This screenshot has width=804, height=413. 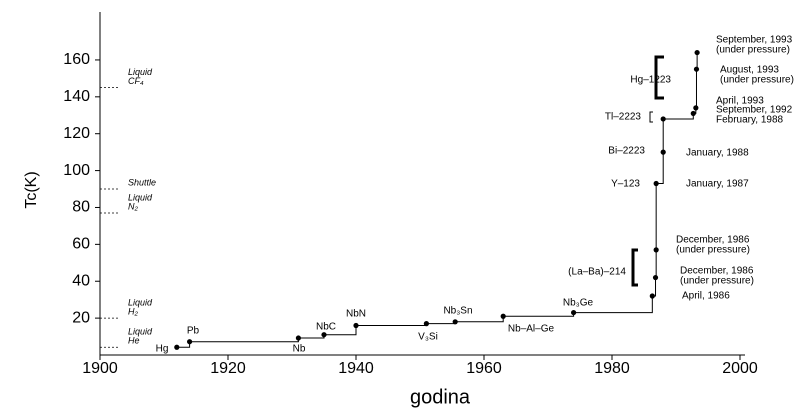 What do you see at coordinates (100, 368) in the screenshot?
I see `x-tick-label: 1900` at bounding box center [100, 368].